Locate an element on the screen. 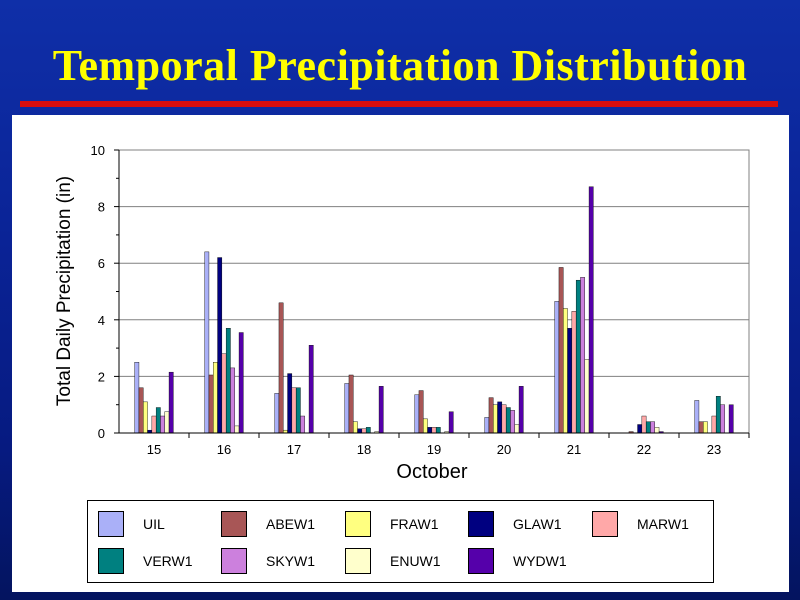 The height and width of the screenshot is (600, 800). legend-label: WYDW1 is located at coordinates (540, 561).